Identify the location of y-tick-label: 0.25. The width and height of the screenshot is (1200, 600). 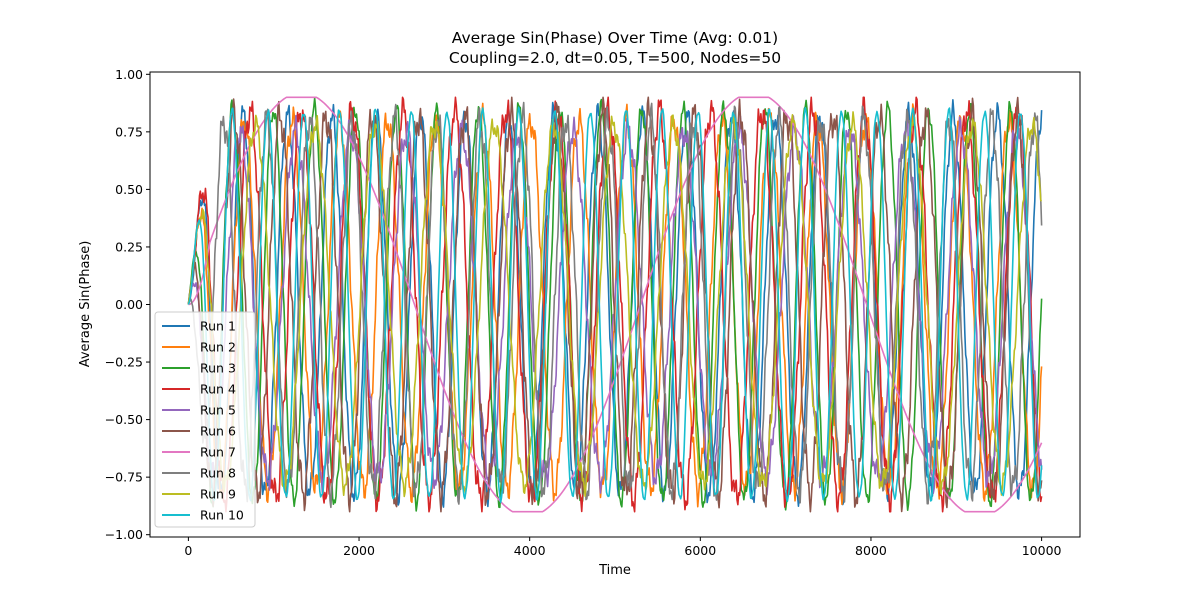
(129, 246).